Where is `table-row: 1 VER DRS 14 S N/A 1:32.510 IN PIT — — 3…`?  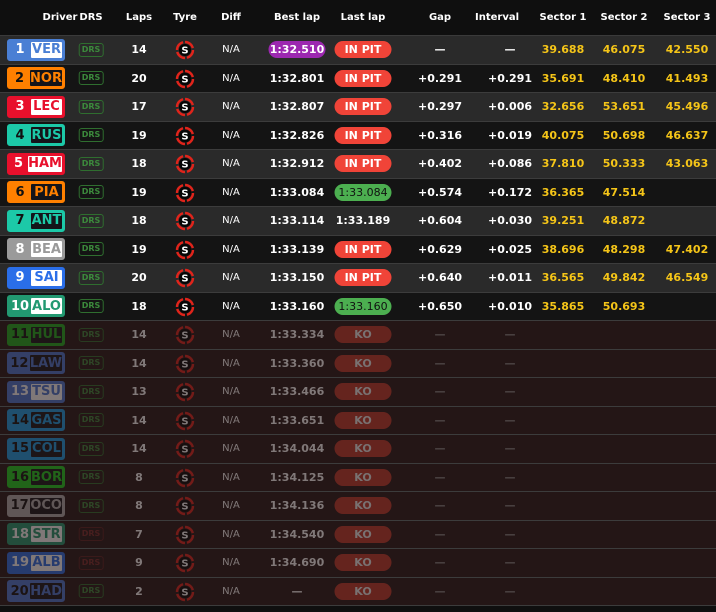 table-row: 1 VER DRS 14 S N/A 1:32.510 IN PIT — — 3… is located at coordinates (358, 50).